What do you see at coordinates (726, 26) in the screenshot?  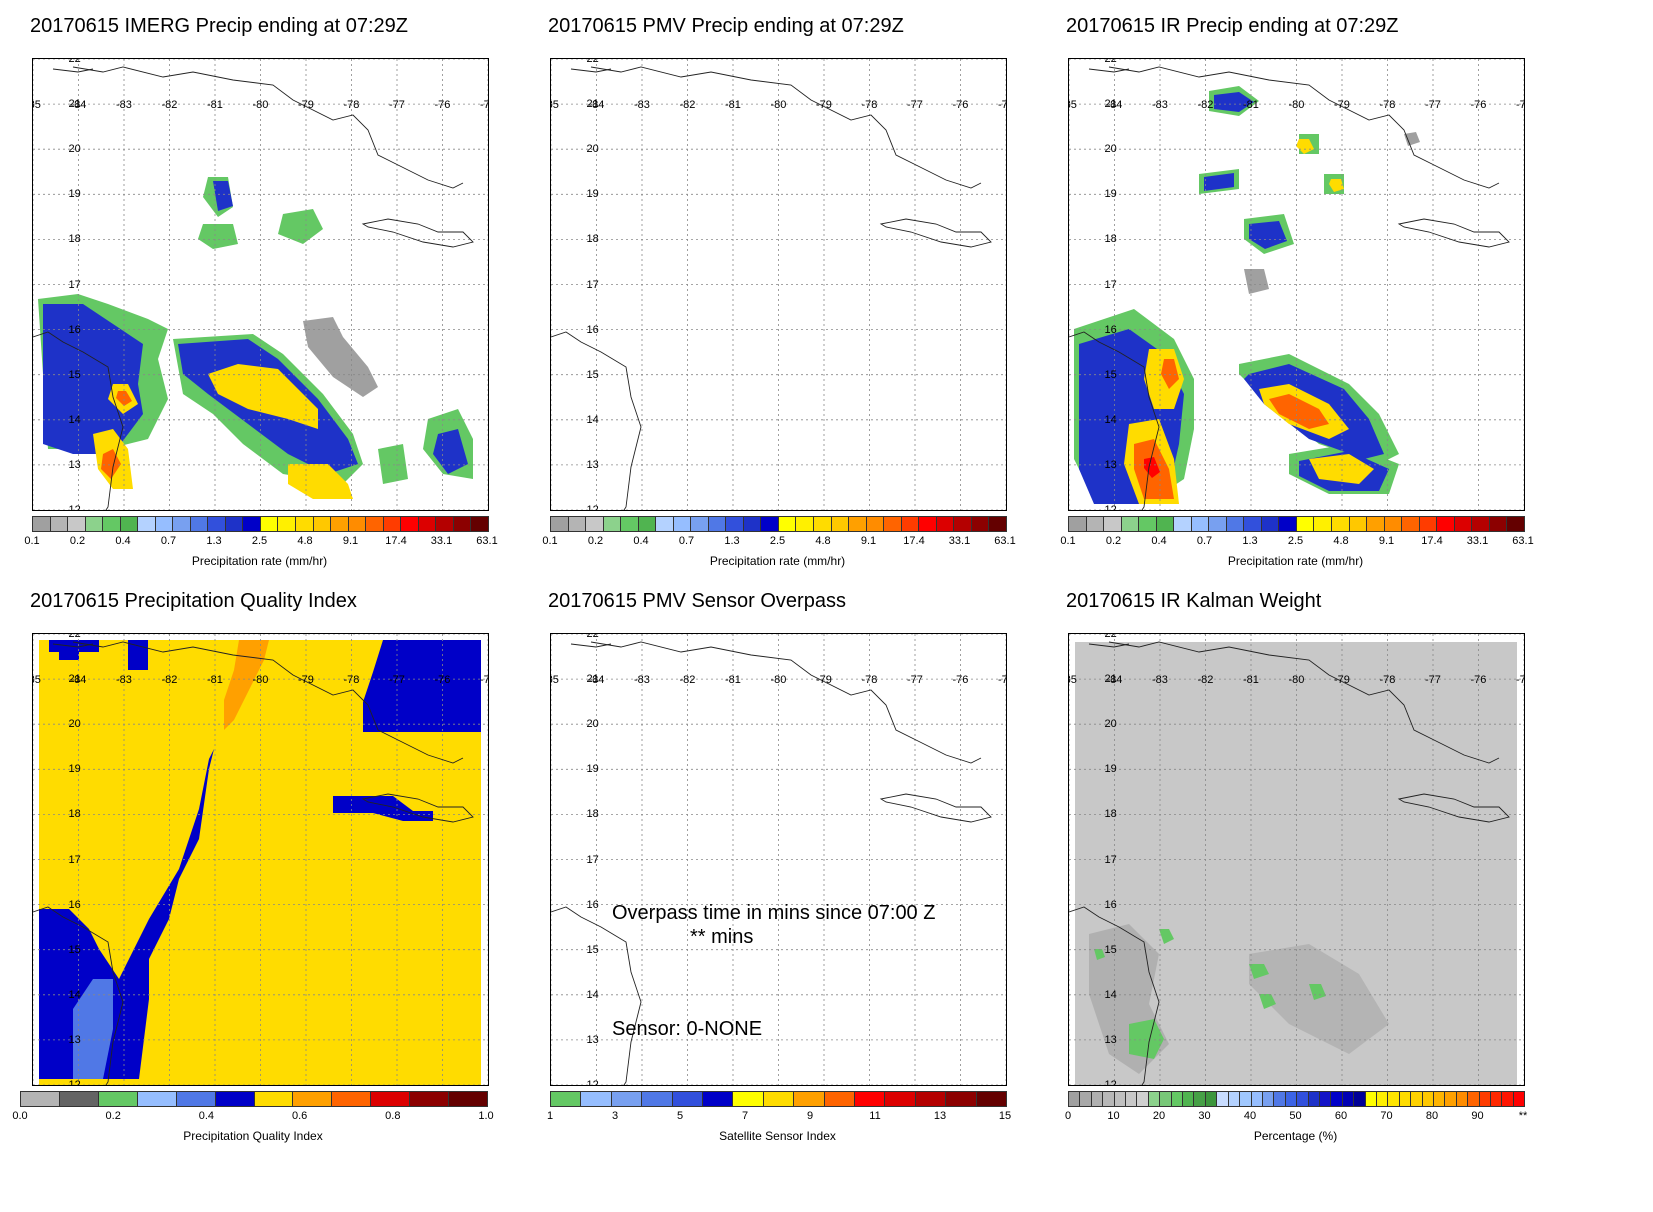 I see `pmv-title: 20170615 PMV Precip ending at 07:29Z` at bounding box center [726, 26].